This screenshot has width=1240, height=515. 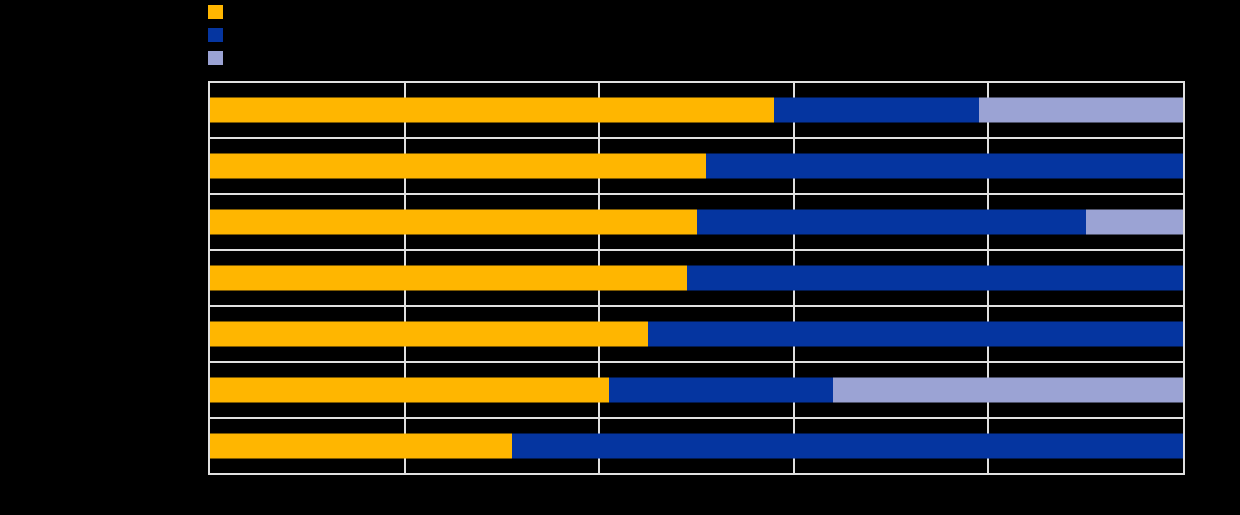 I want to click on dark-blue-series-swatch, so click(x=215, y=35).